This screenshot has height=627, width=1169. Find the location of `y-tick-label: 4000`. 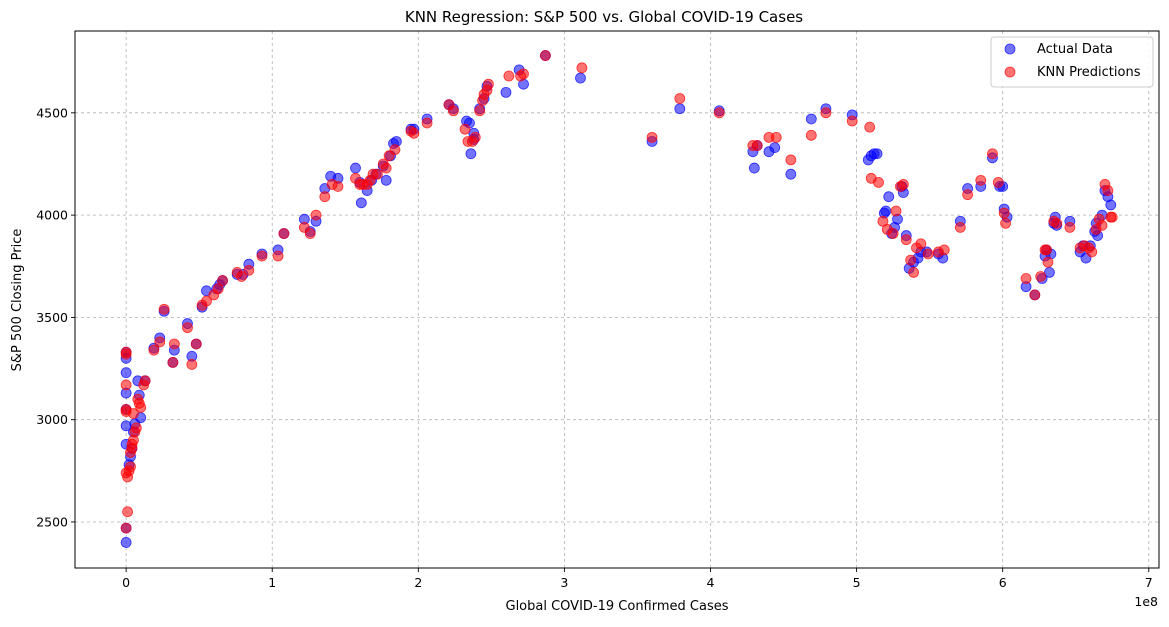

y-tick-label: 4000 is located at coordinates (52, 215).